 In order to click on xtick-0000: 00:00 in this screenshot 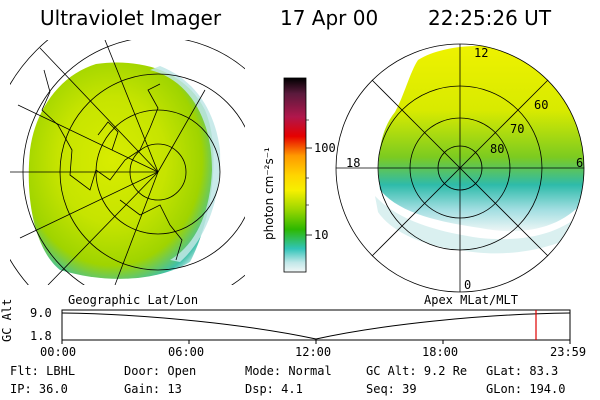, I will do `click(58, 352)`.